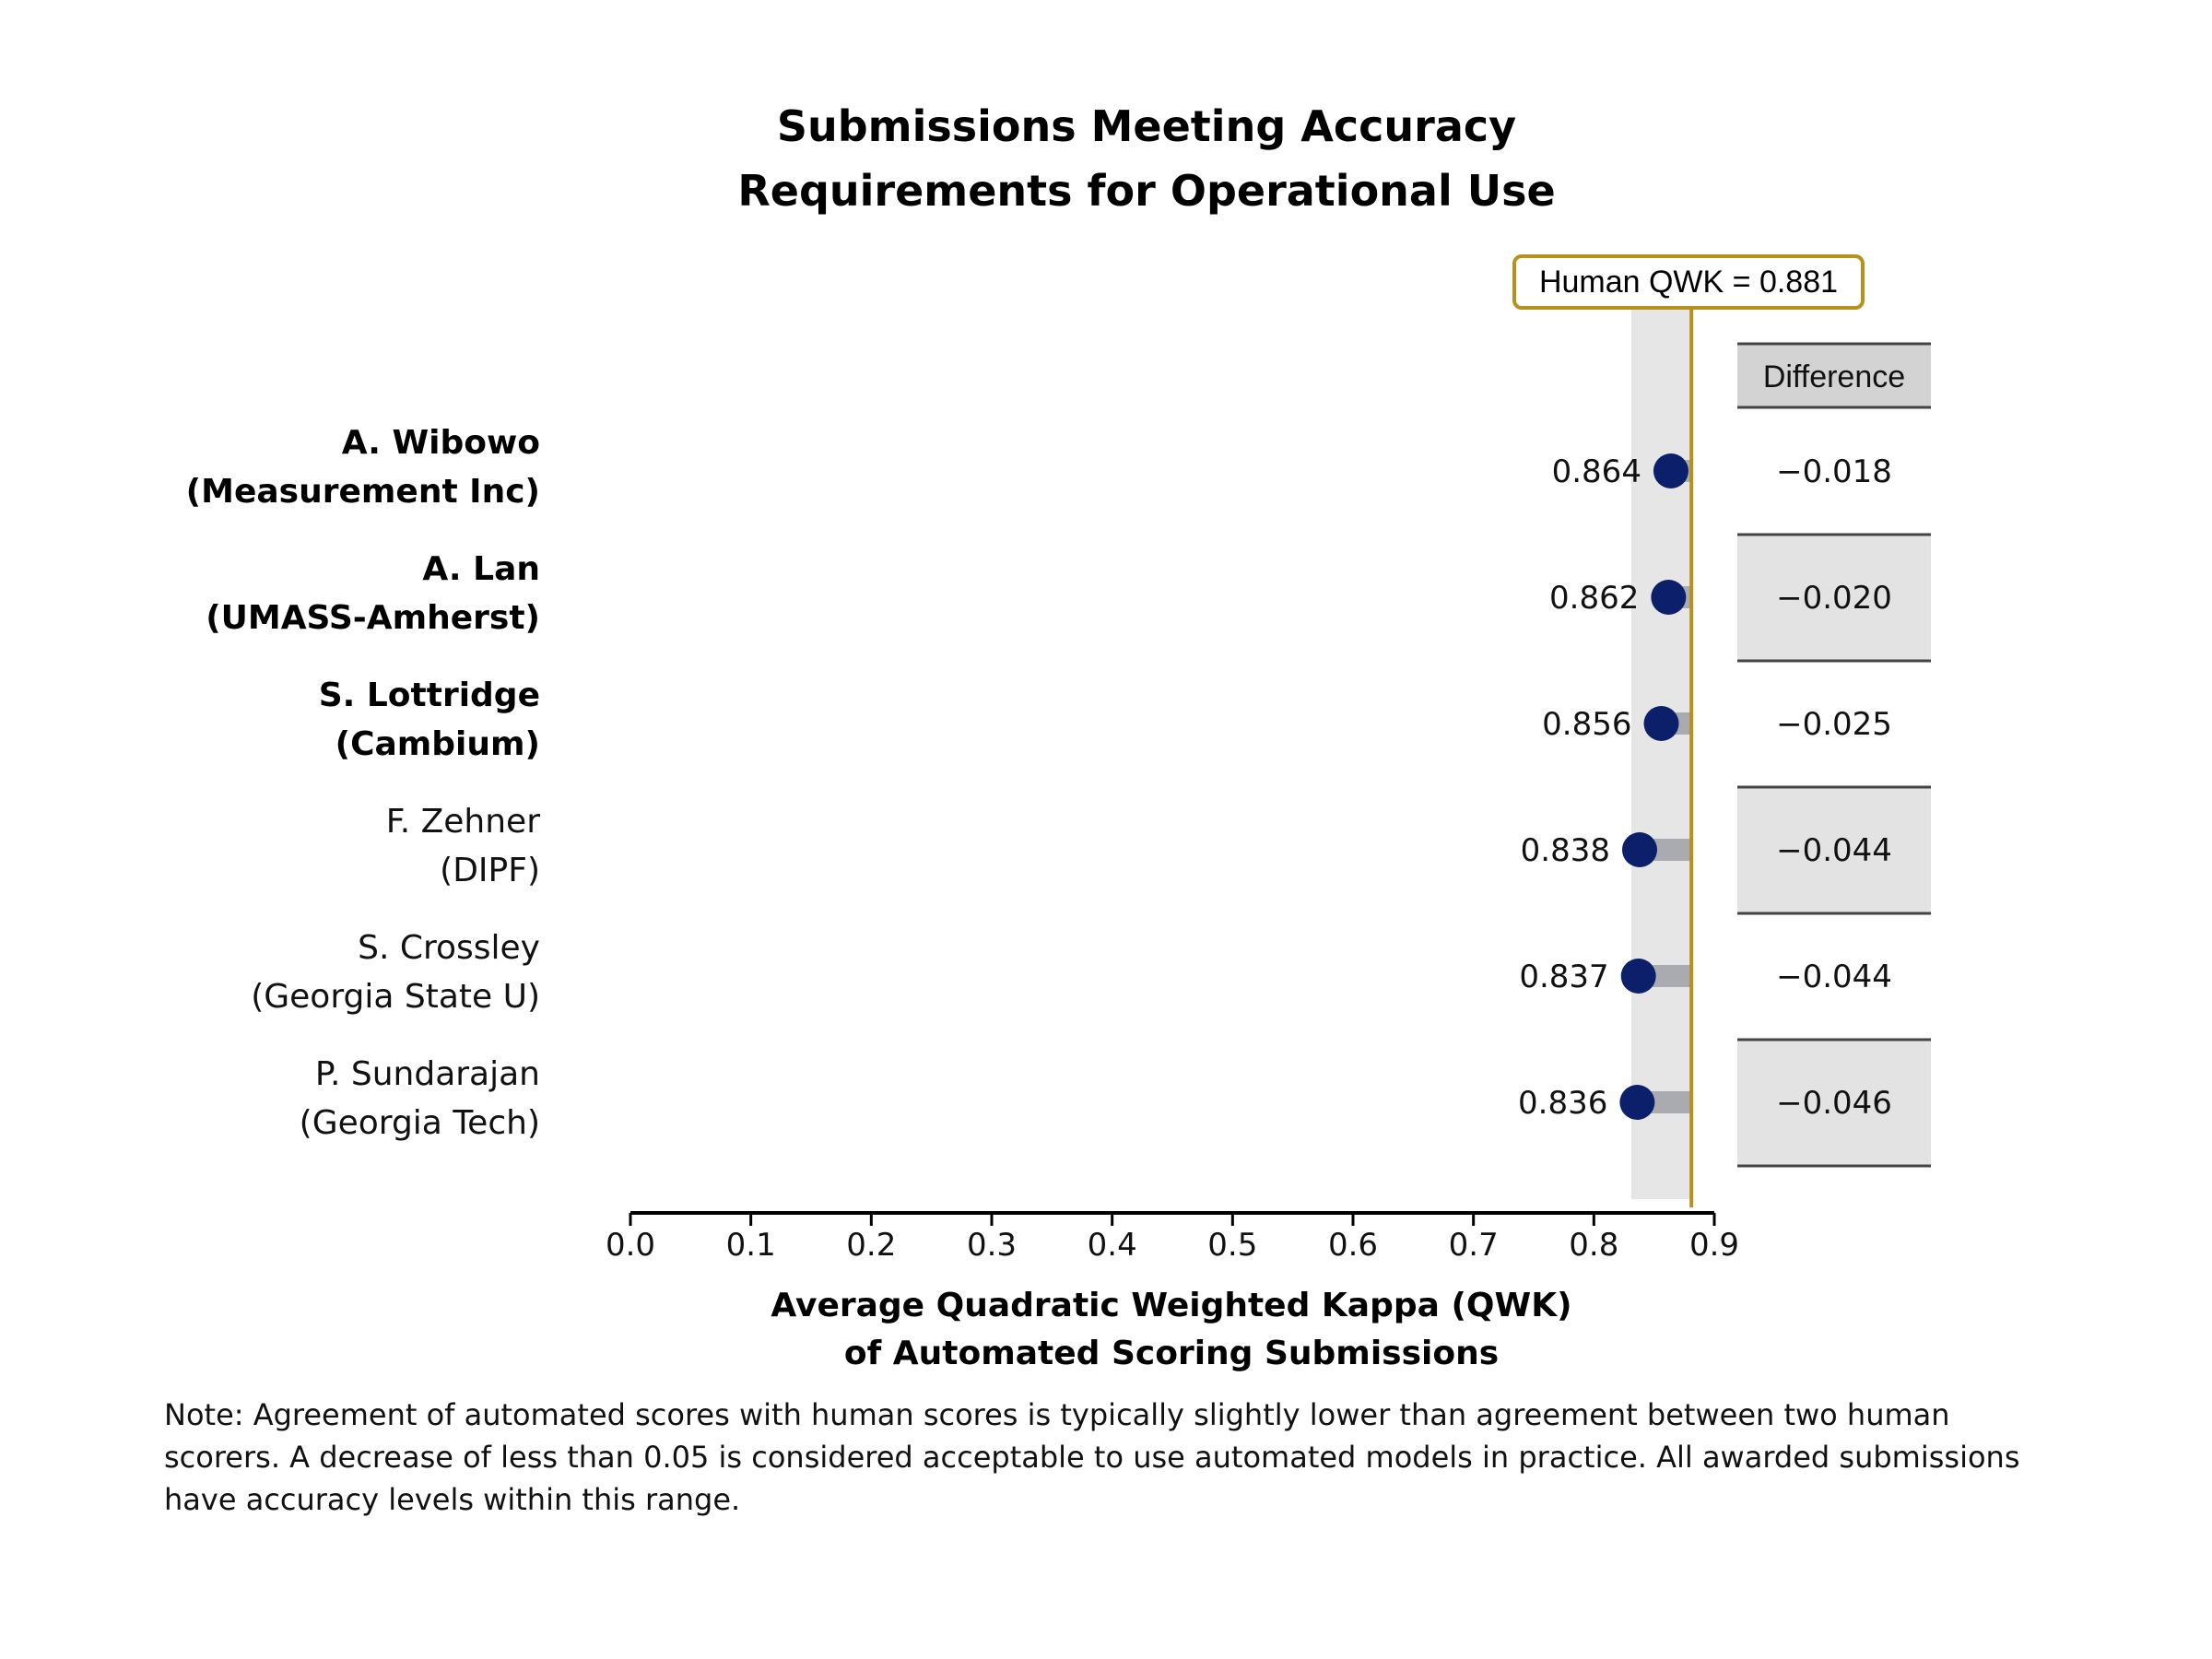 This screenshot has width=2212, height=1659. I want to click on row-label-name: A. Wibowo, so click(441, 443).